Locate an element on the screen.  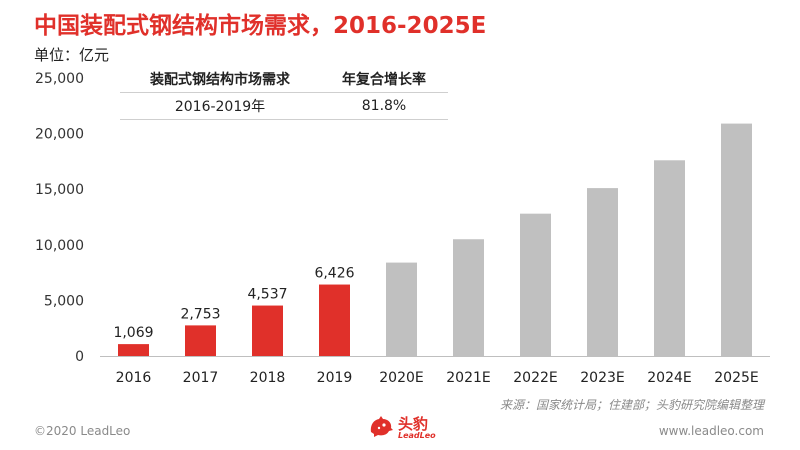
website-link: www.leadleo.com is located at coordinates (711, 431).